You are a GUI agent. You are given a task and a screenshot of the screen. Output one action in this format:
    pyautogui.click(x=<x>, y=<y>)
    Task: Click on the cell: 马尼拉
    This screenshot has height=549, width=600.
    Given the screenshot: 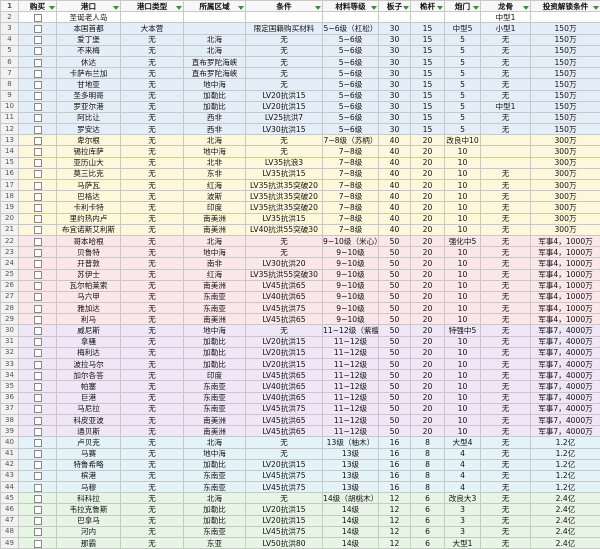 What is the action you would take?
    pyautogui.click(x=88, y=408)
    